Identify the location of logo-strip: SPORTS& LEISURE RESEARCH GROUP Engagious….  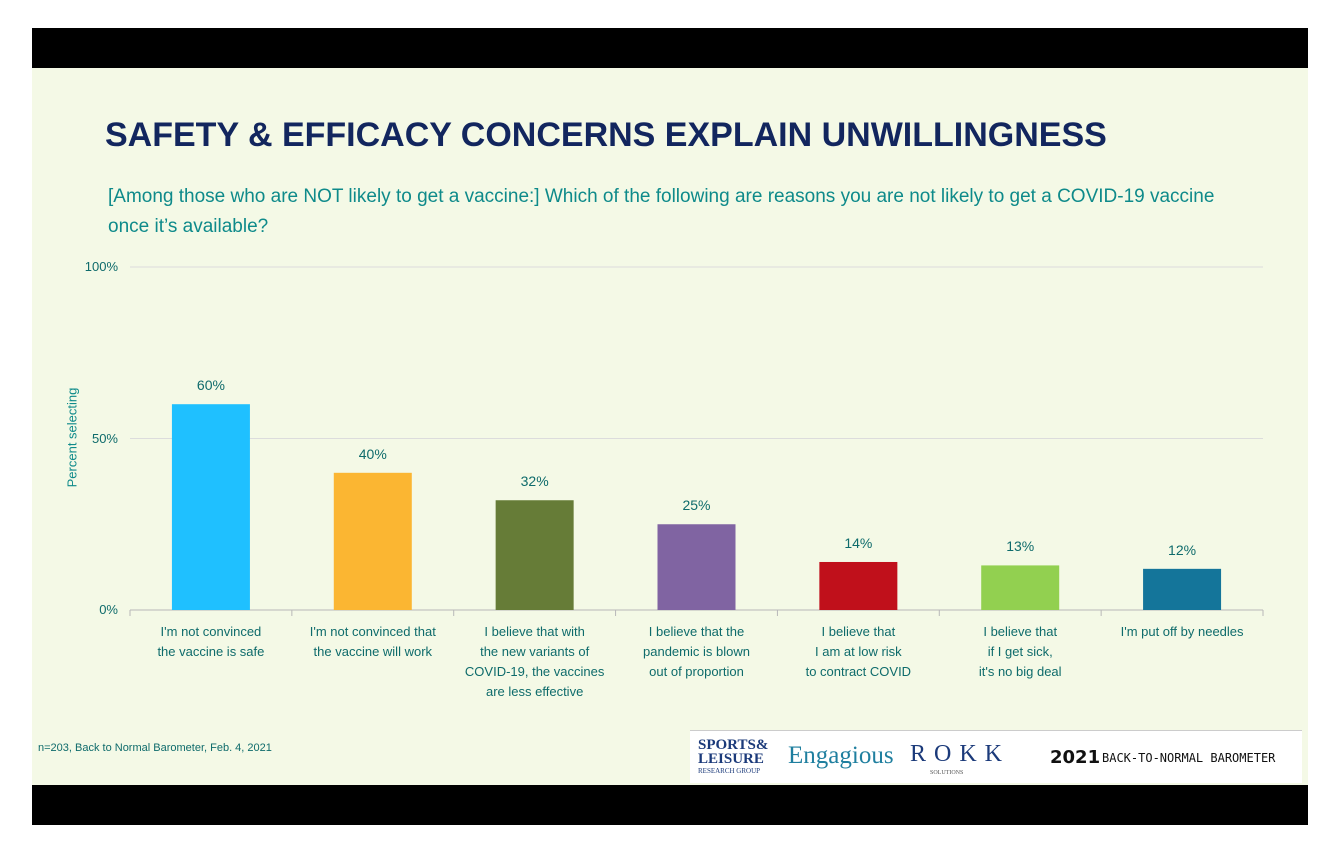
(996, 756).